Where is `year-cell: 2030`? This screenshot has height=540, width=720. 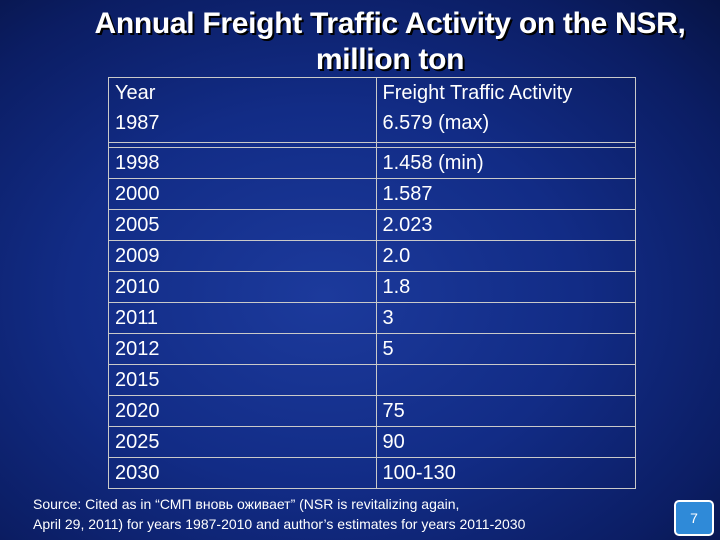 year-cell: 2030 is located at coordinates (242, 473).